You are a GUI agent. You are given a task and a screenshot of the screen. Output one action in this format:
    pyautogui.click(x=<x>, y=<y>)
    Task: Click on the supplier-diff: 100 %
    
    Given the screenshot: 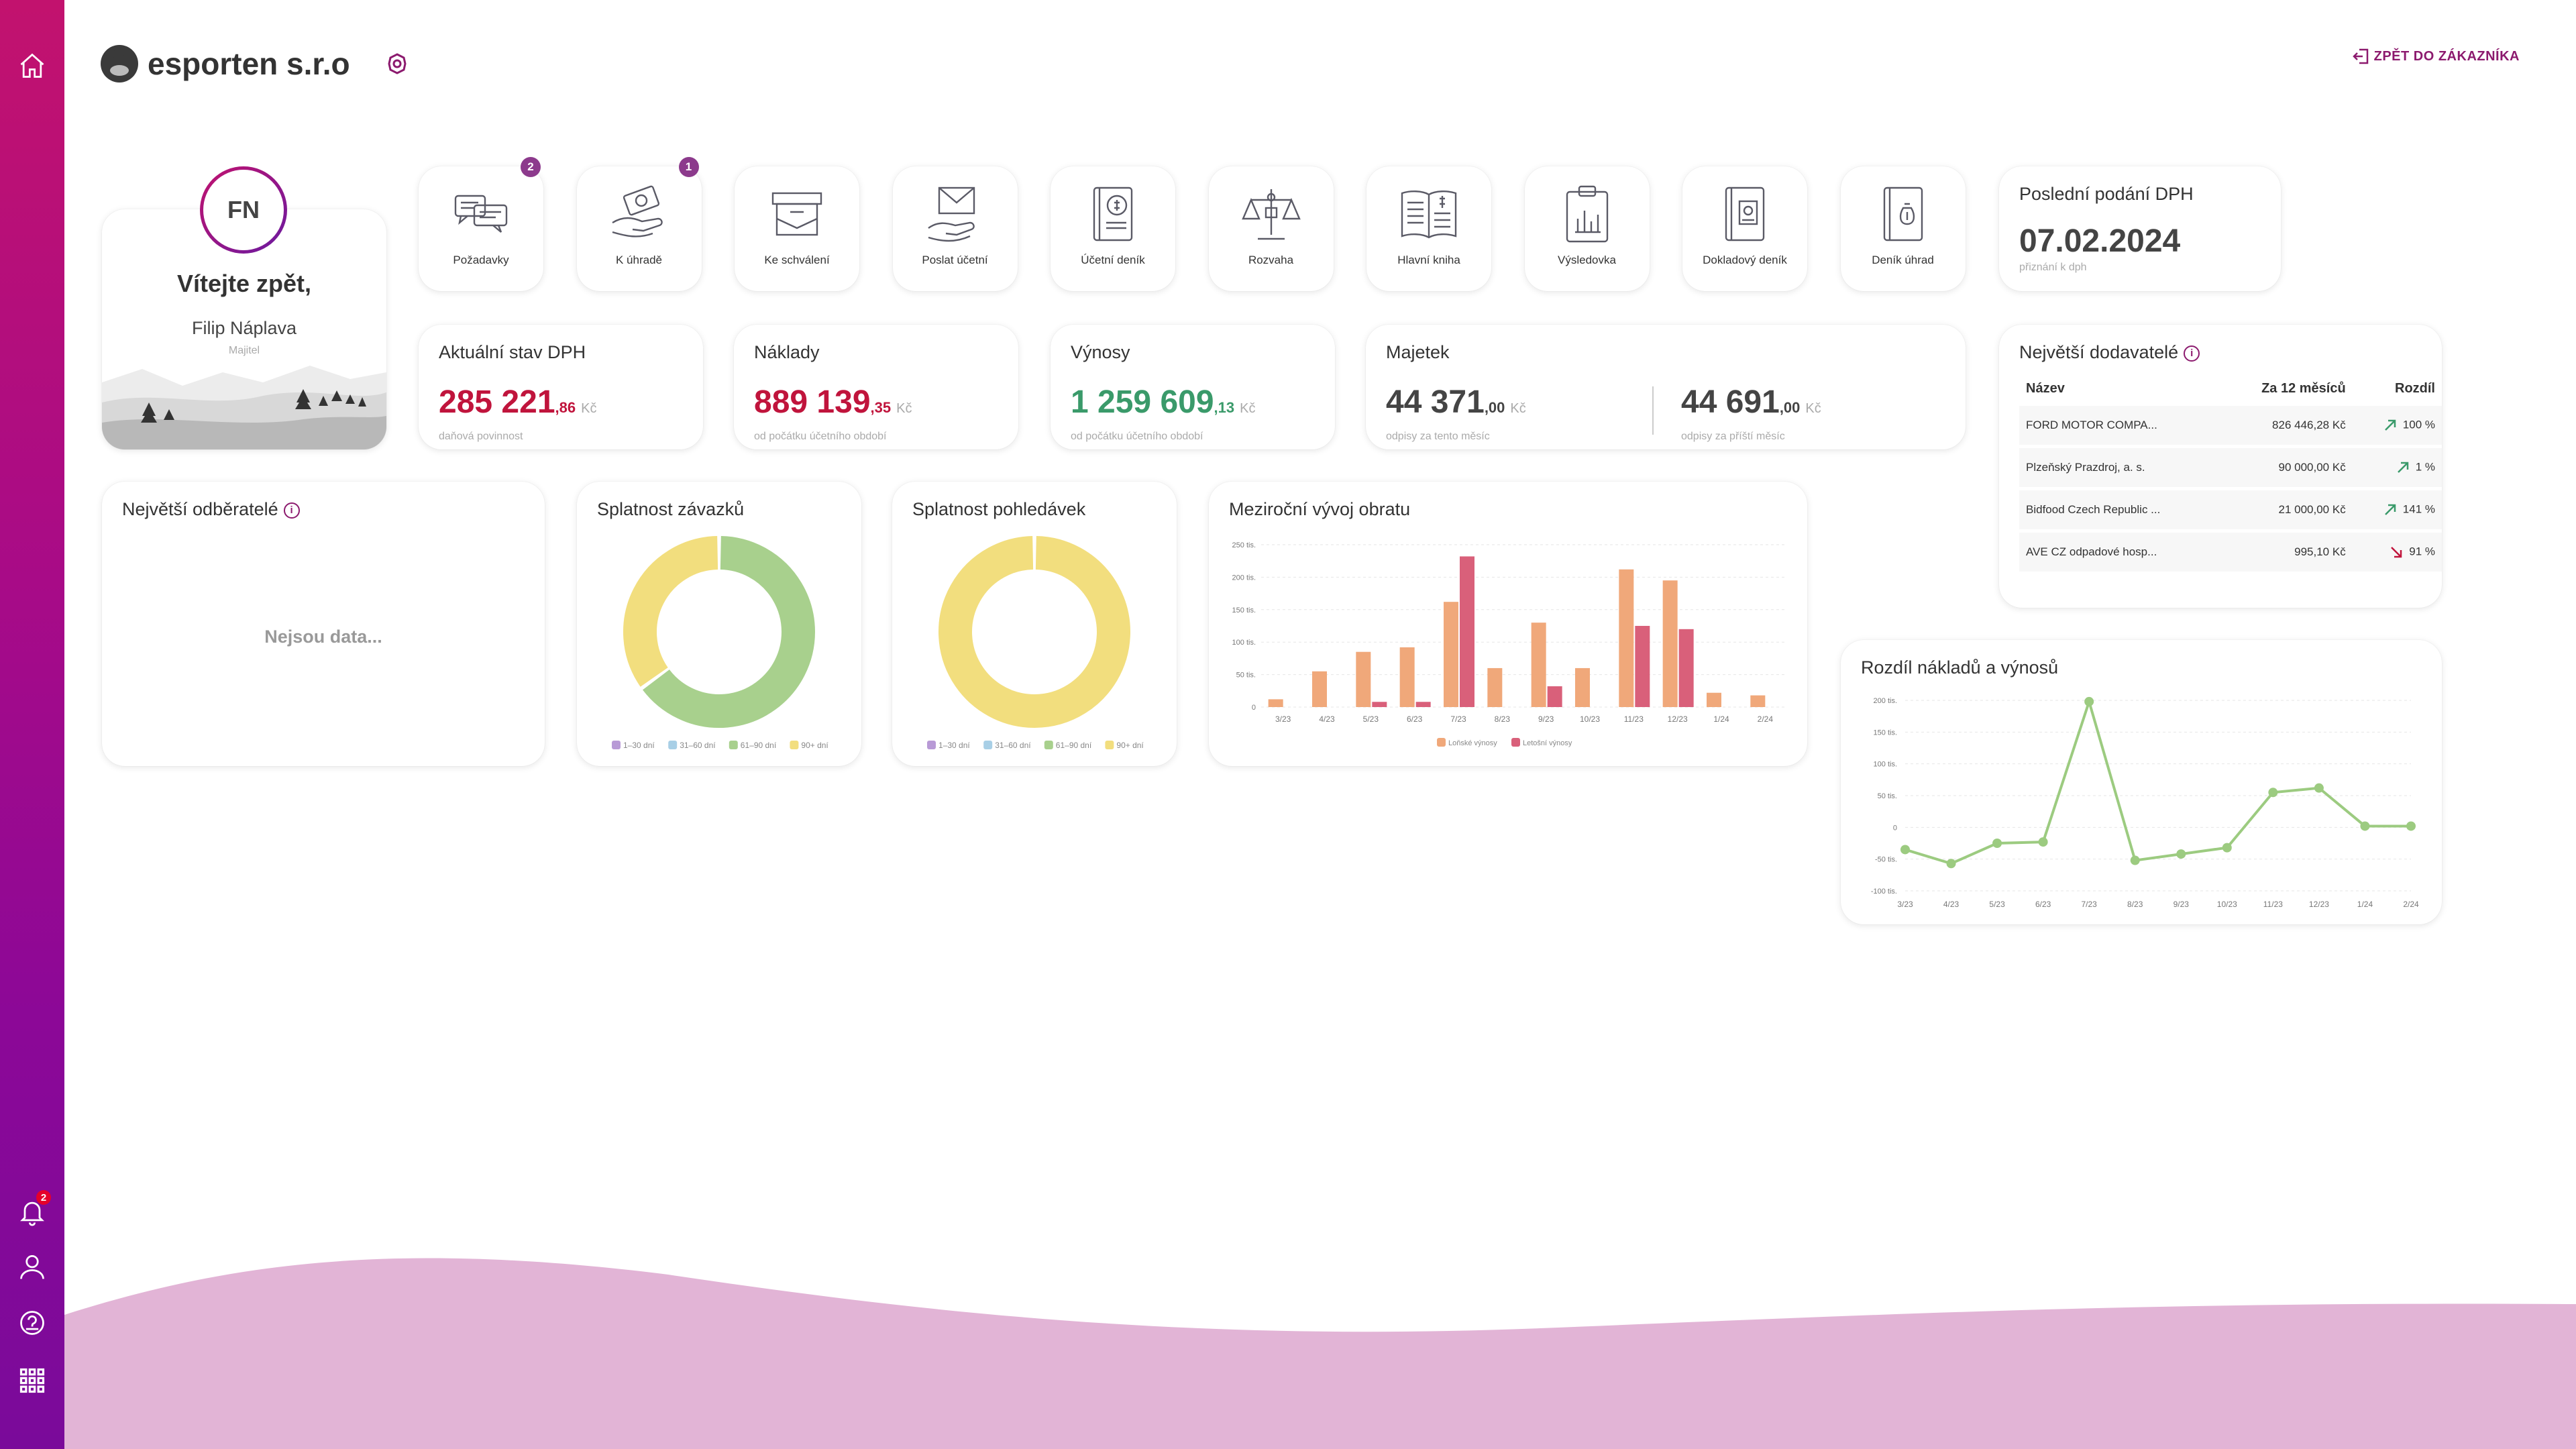 What is the action you would take?
    pyautogui.click(x=2397, y=427)
    